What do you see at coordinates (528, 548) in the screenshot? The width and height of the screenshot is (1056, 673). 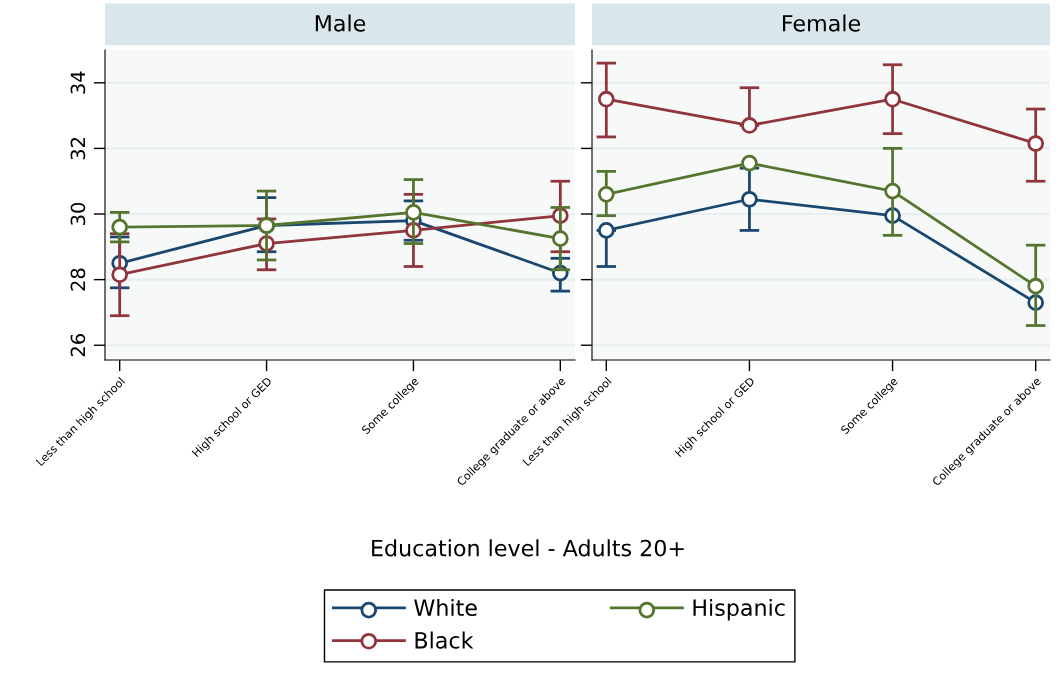 I see `x-axis-title: Education level - Adults 20+` at bounding box center [528, 548].